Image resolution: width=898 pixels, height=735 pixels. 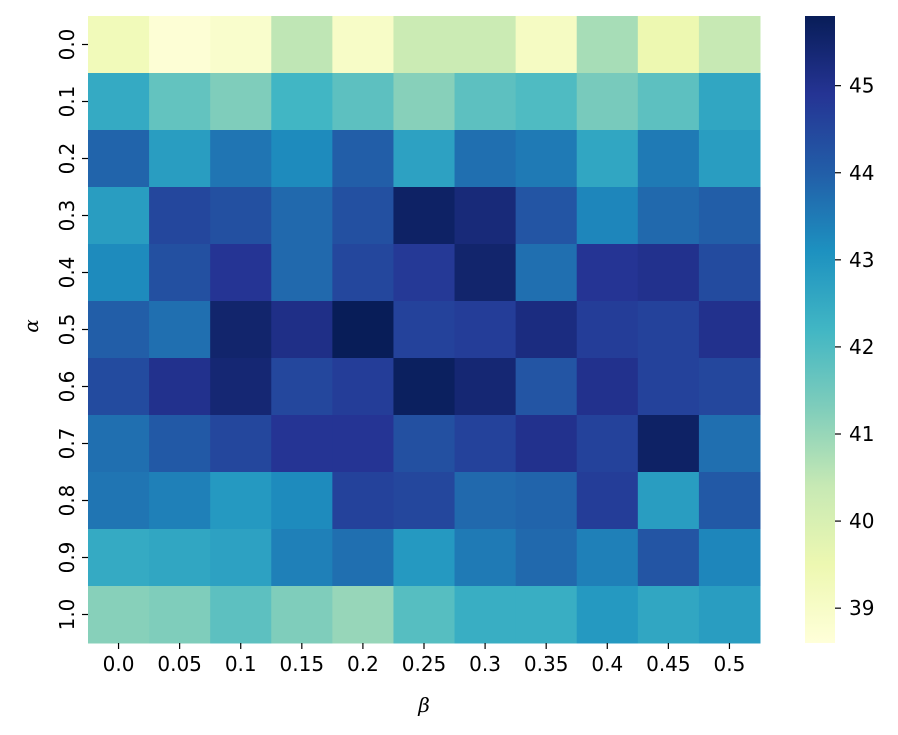 I want to click on x-tick-label: 0.25, so click(x=424, y=664).